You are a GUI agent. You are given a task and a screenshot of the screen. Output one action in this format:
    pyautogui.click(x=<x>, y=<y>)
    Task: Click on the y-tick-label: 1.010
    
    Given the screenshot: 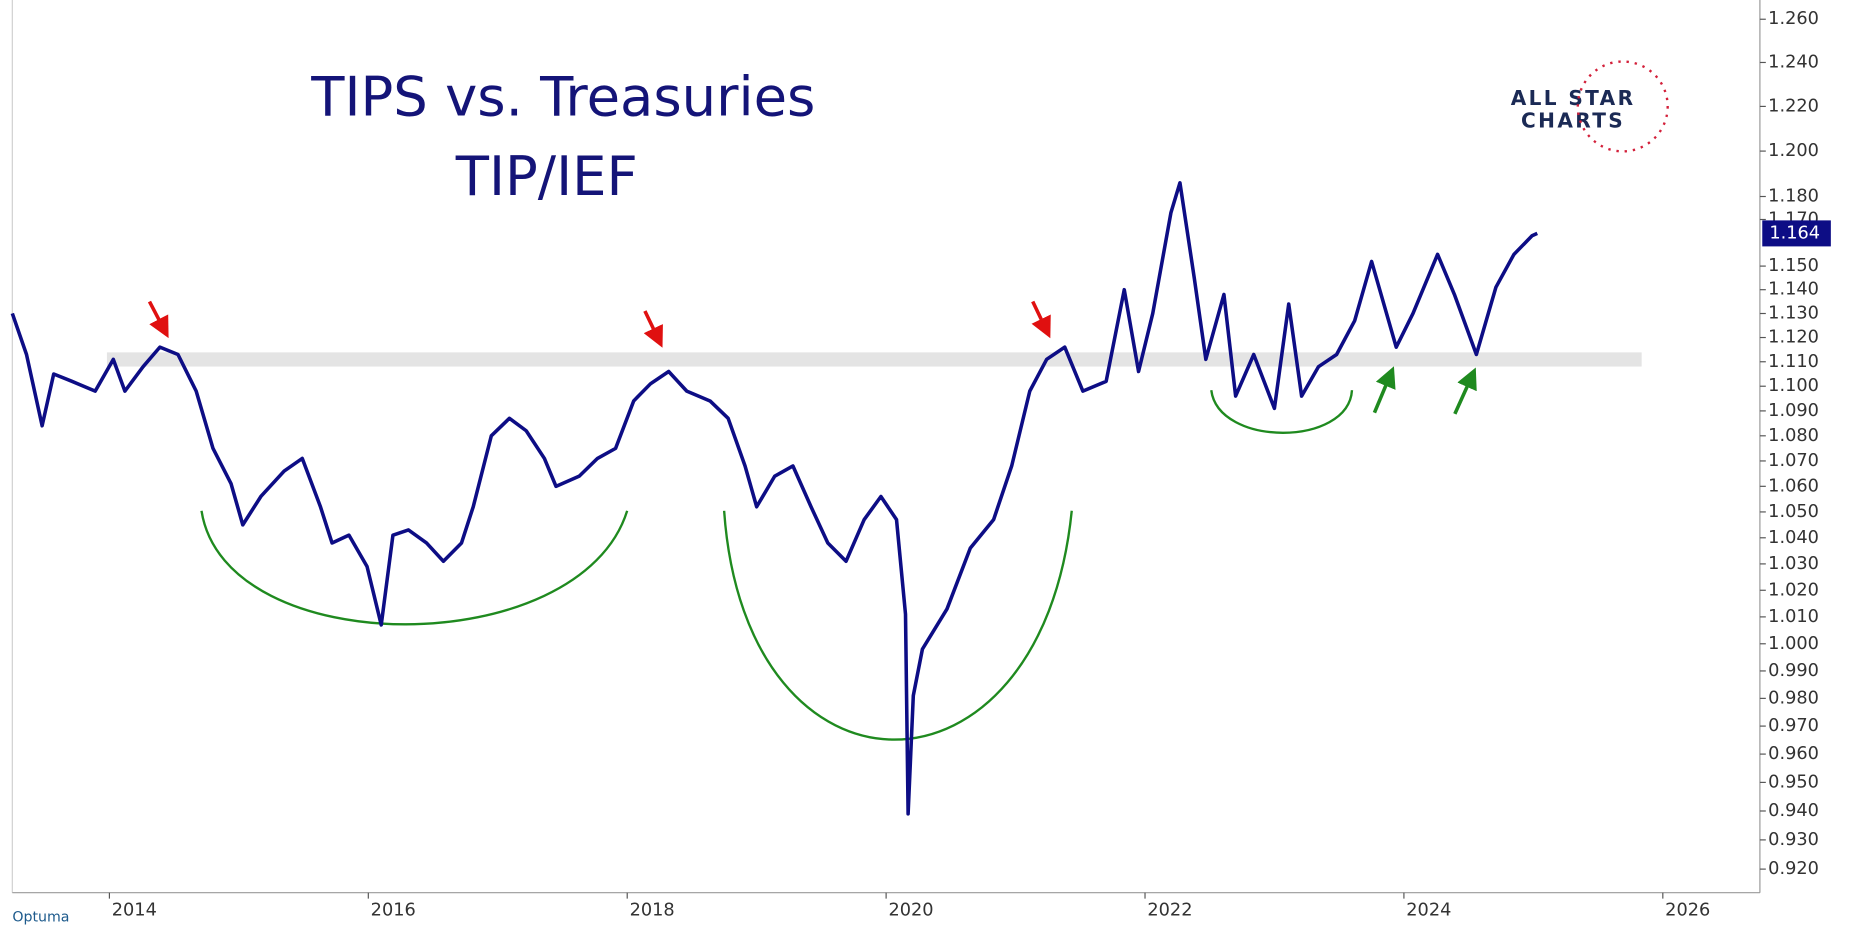 What is the action you would take?
    pyautogui.click(x=1793, y=617)
    